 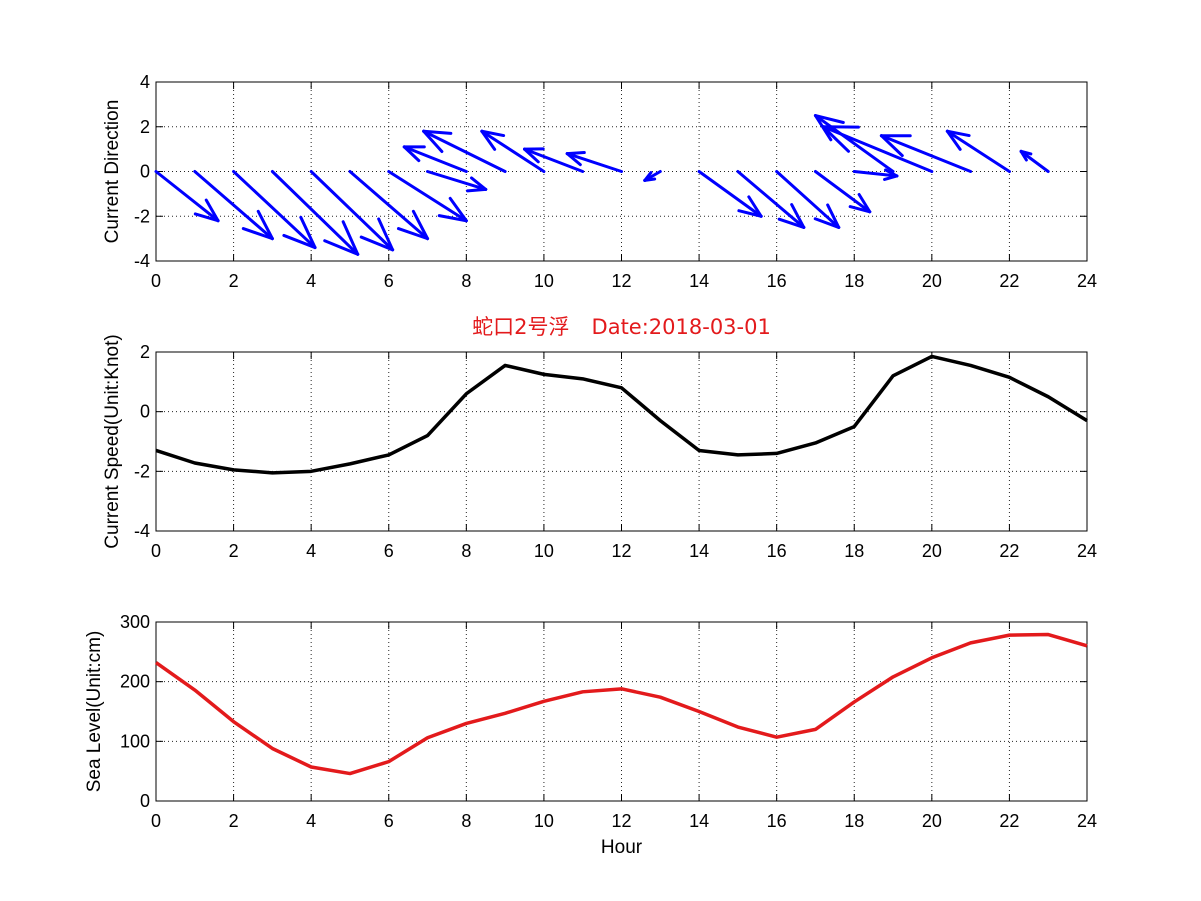 I want to click on x-axis-label: Hour, so click(x=622, y=847).